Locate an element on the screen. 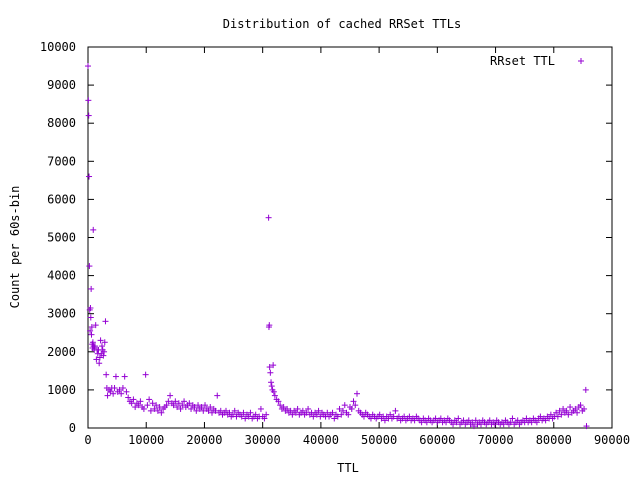  x-tick-label: 40000 is located at coordinates (321, 440).